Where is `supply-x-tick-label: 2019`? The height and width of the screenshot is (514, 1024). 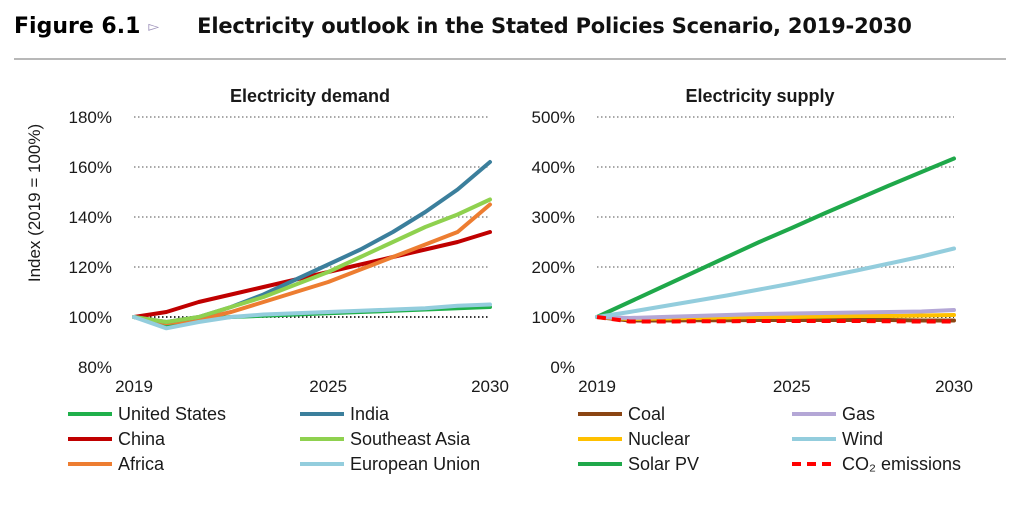 supply-x-tick-label: 2019 is located at coordinates (597, 386).